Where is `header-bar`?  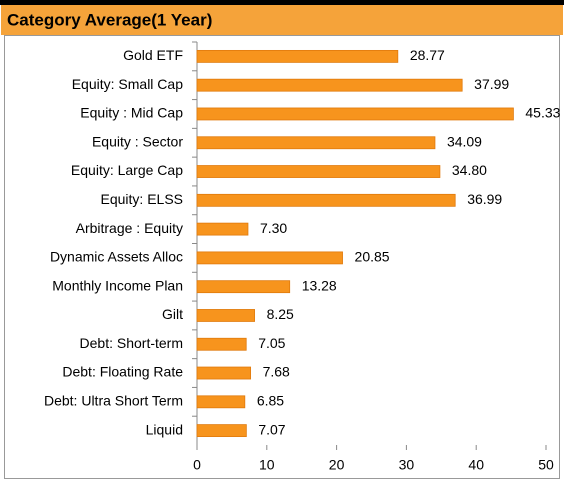
header-bar is located at coordinates (282, 20).